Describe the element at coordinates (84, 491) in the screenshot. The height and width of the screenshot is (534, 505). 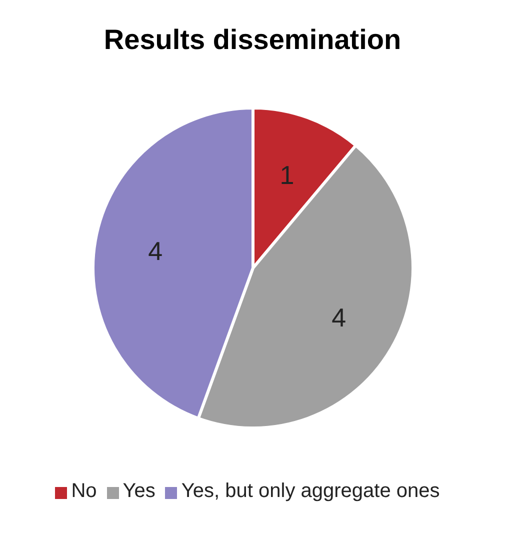
I see `legend-label: No` at that location.